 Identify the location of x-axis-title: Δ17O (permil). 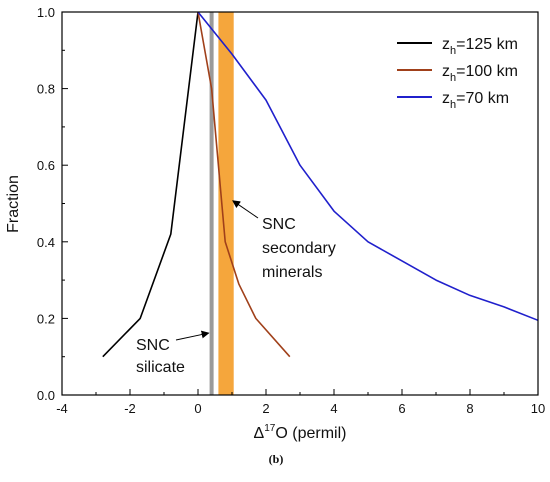
(300, 432).